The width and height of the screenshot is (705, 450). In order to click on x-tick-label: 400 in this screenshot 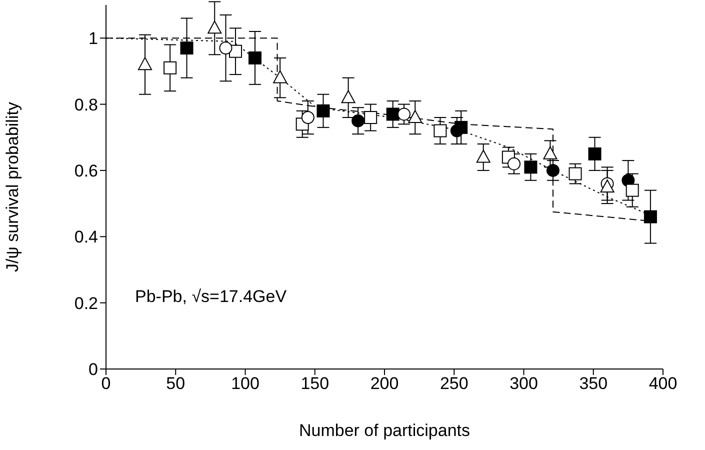, I will do `click(663, 384)`.